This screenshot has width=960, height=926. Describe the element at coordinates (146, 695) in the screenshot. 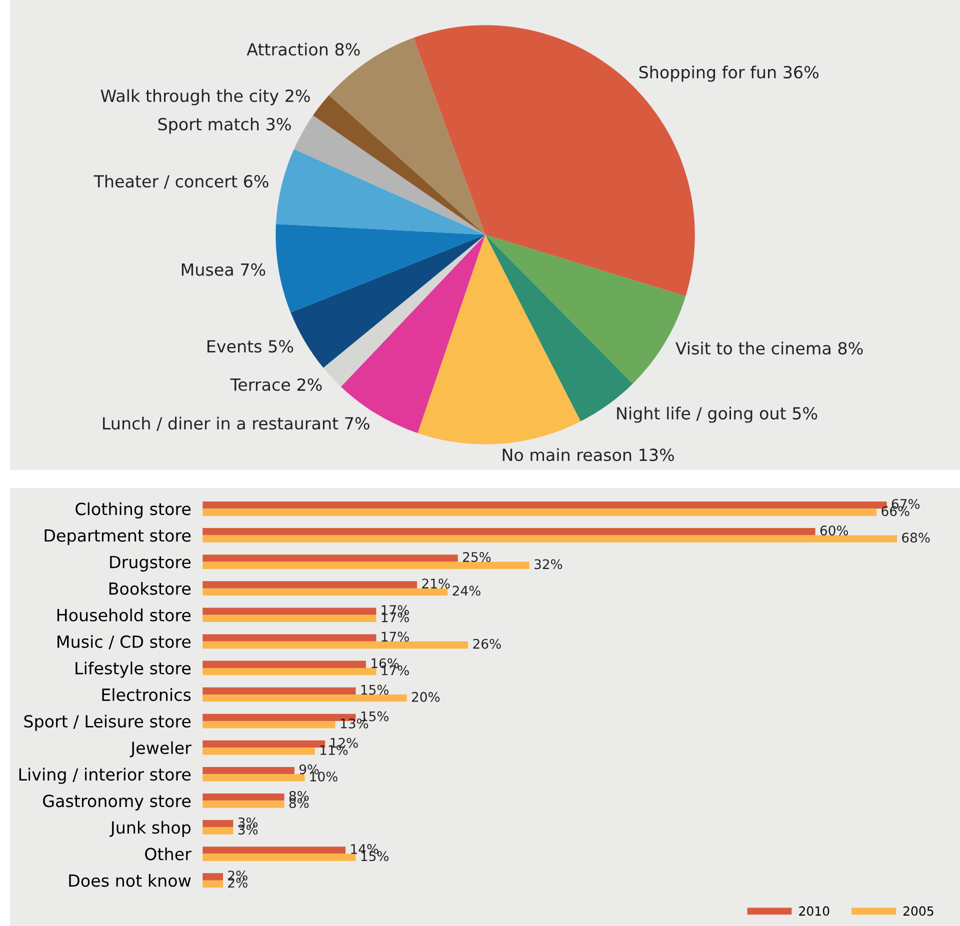

I see `y-tick-label: Electronics` at that location.